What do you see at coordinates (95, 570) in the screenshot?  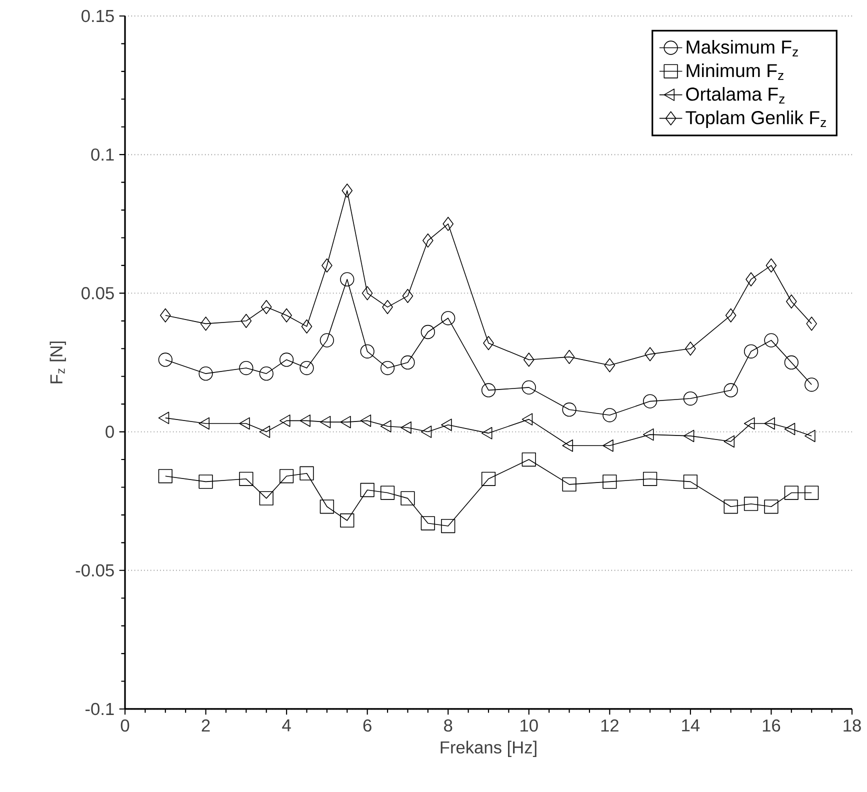 I see `y-tick-label: -0.05` at bounding box center [95, 570].